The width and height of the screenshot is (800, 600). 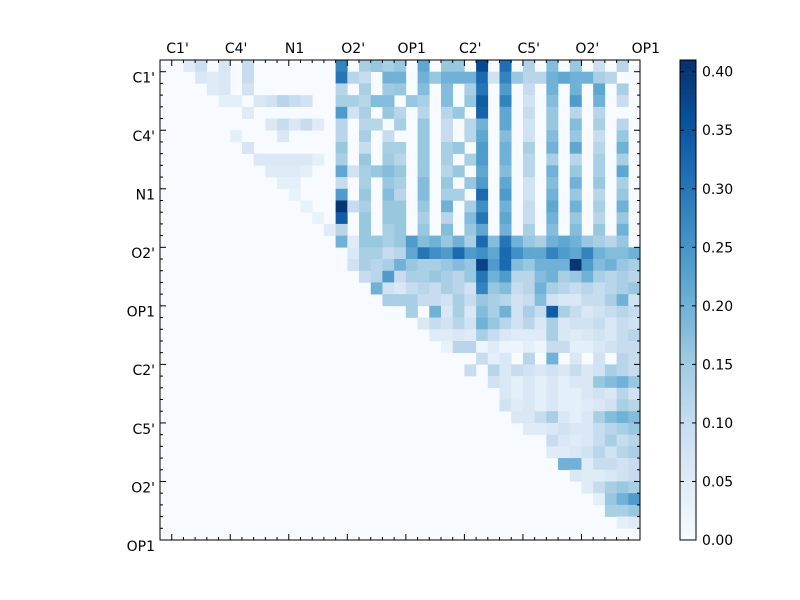 I want to click on colorbar-tick-label: 0.35, so click(x=717, y=131).